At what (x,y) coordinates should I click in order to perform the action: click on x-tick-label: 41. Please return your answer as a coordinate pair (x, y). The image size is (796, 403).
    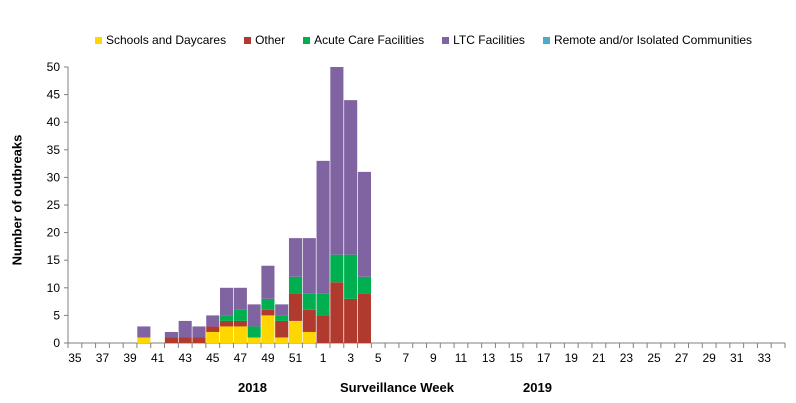
    Looking at the image, I should click on (158, 358).